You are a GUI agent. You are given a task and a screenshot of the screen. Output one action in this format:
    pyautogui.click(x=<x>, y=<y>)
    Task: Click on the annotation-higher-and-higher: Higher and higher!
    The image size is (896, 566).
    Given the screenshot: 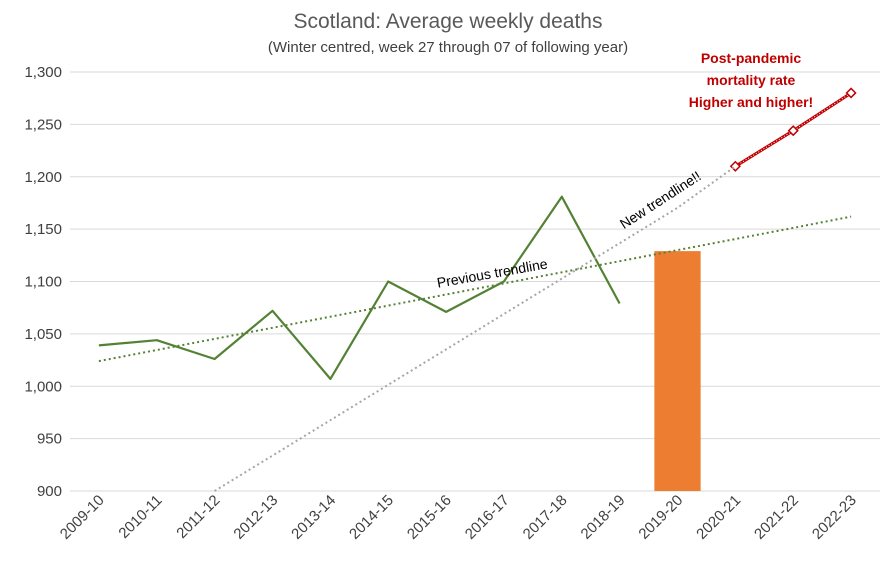 What is the action you would take?
    pyautogui.click(x=751, y=102)
    